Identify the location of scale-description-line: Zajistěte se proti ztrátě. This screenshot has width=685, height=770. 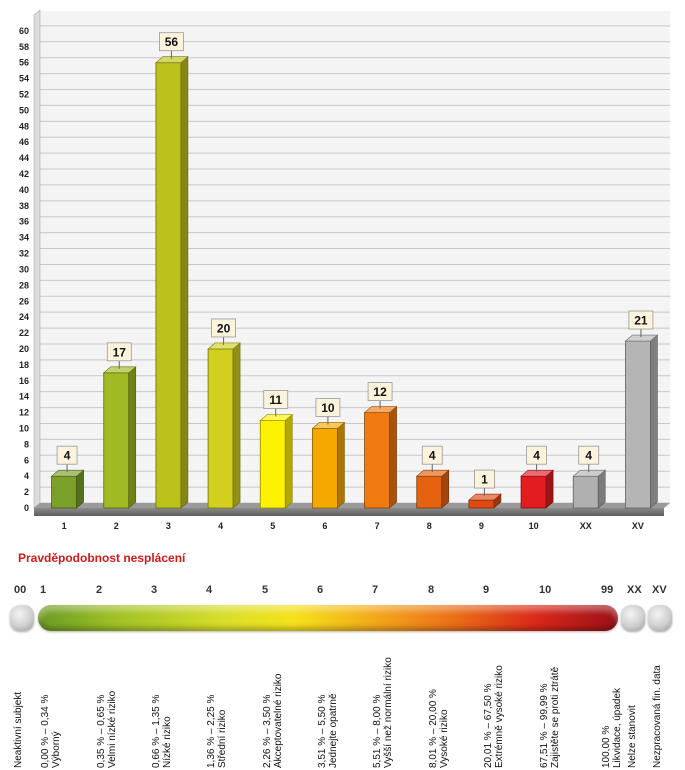
(555, 717).